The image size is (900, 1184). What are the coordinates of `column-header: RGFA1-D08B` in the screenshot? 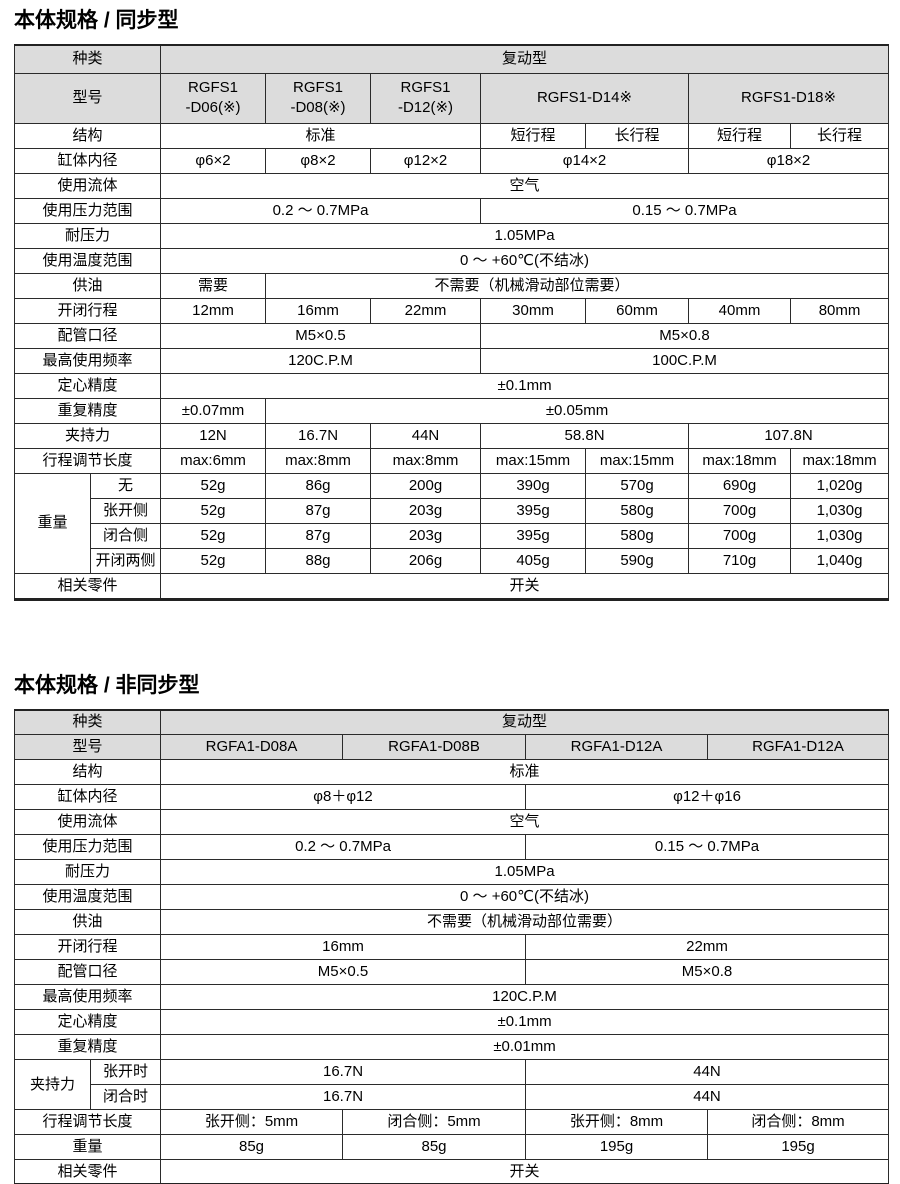 It's located at (434, 747).